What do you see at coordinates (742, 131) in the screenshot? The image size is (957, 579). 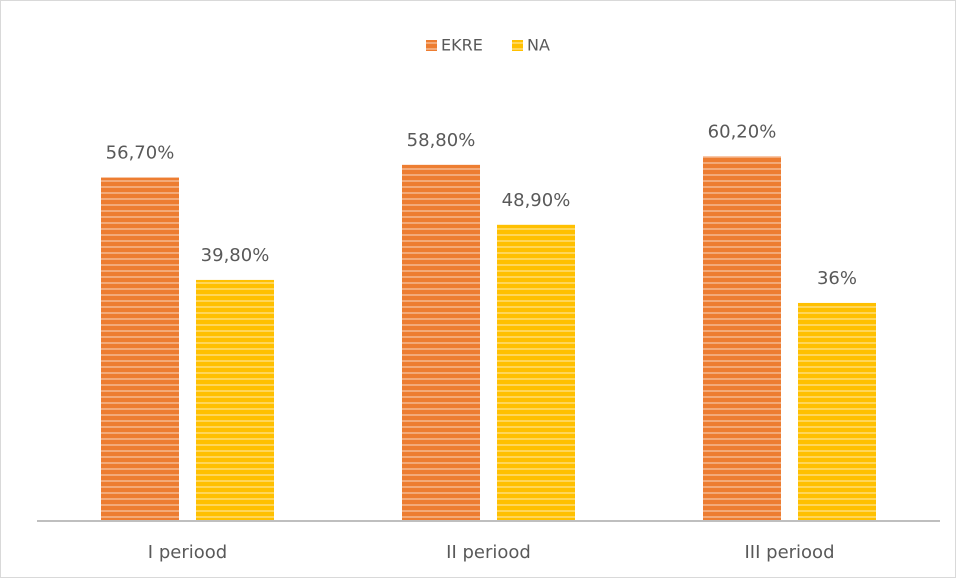 I see `data-label: 60,20%` at bounding box center [742, 131].